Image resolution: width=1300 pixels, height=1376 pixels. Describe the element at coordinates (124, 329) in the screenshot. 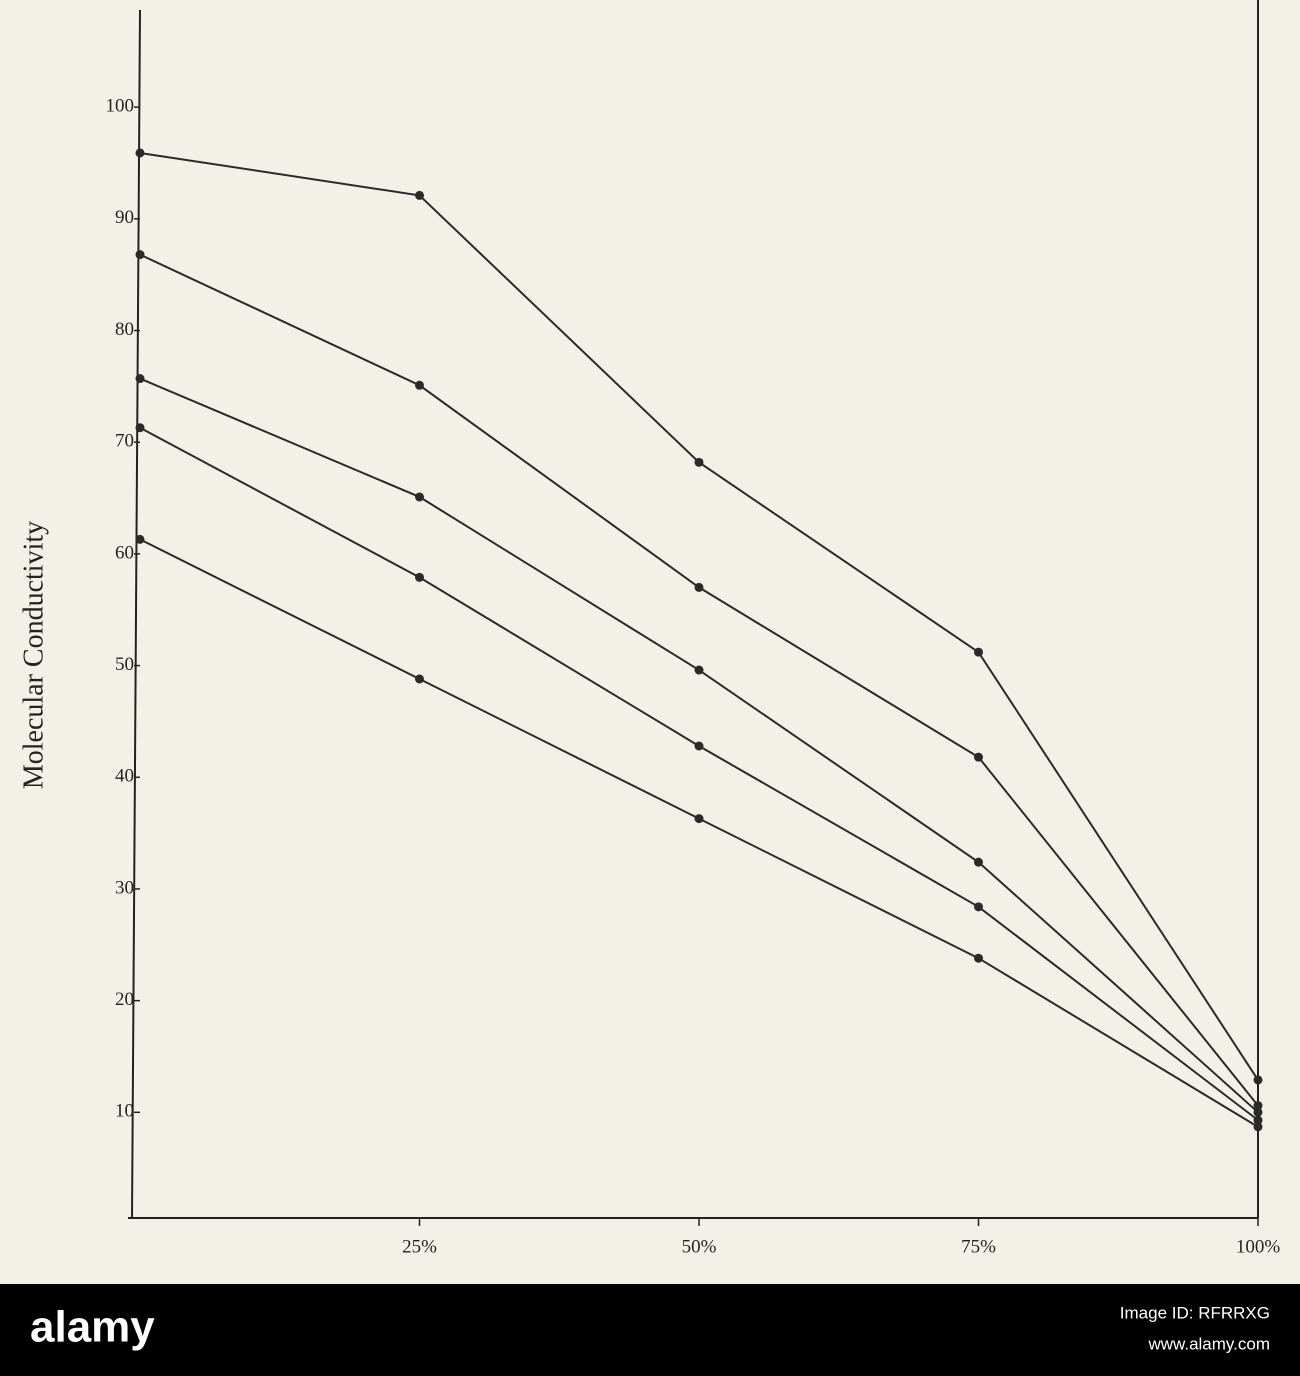

I see `y-tick-label: 80` at that location.